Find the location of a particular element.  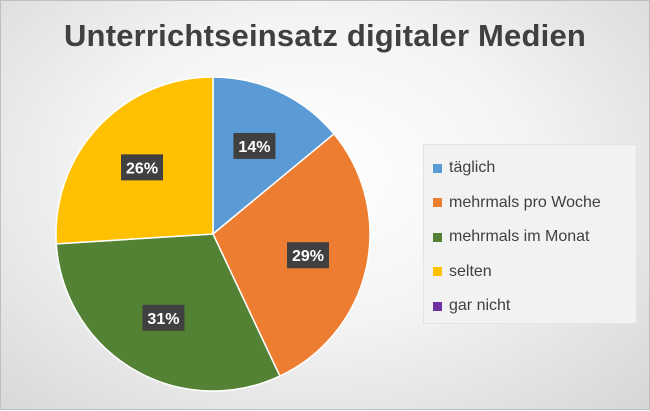

legend-item-mehrmals-im-monat: mehrmals im Monat is located at coordinates (530, 237).